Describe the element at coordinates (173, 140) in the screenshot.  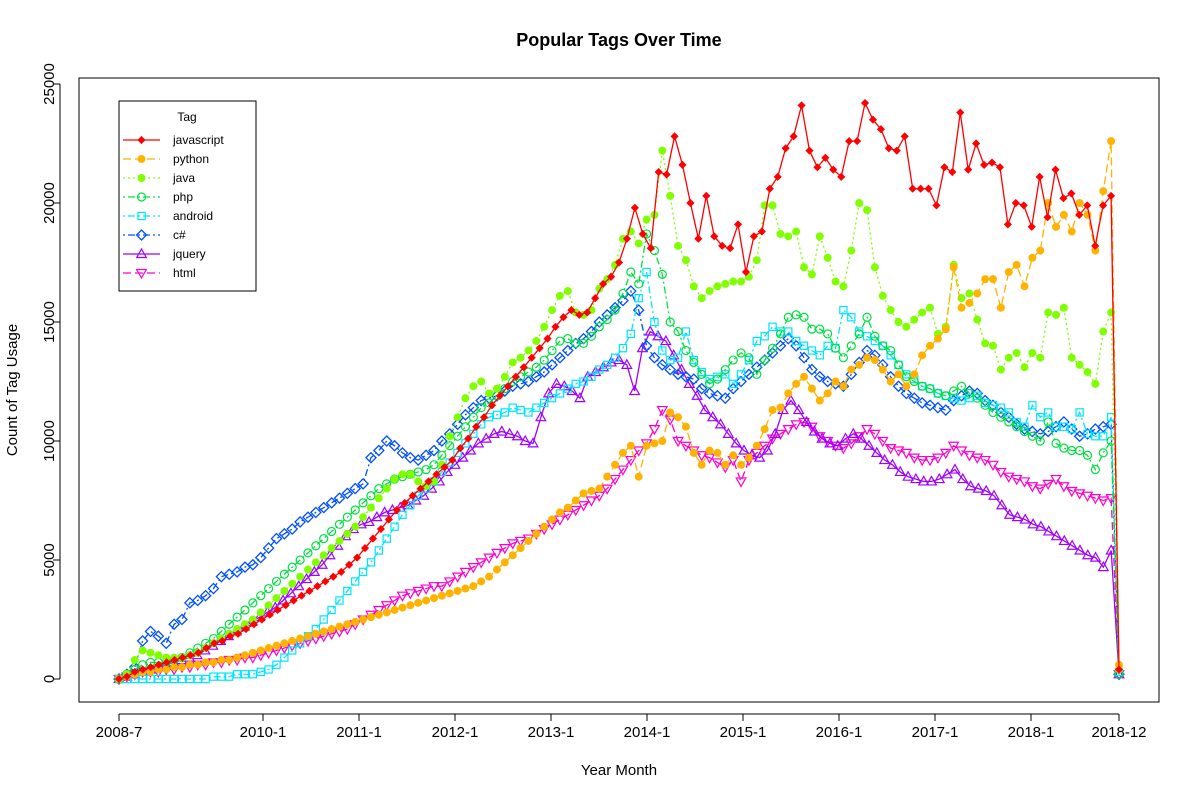
I see `legend-entry-javascript: javascript` at that location.